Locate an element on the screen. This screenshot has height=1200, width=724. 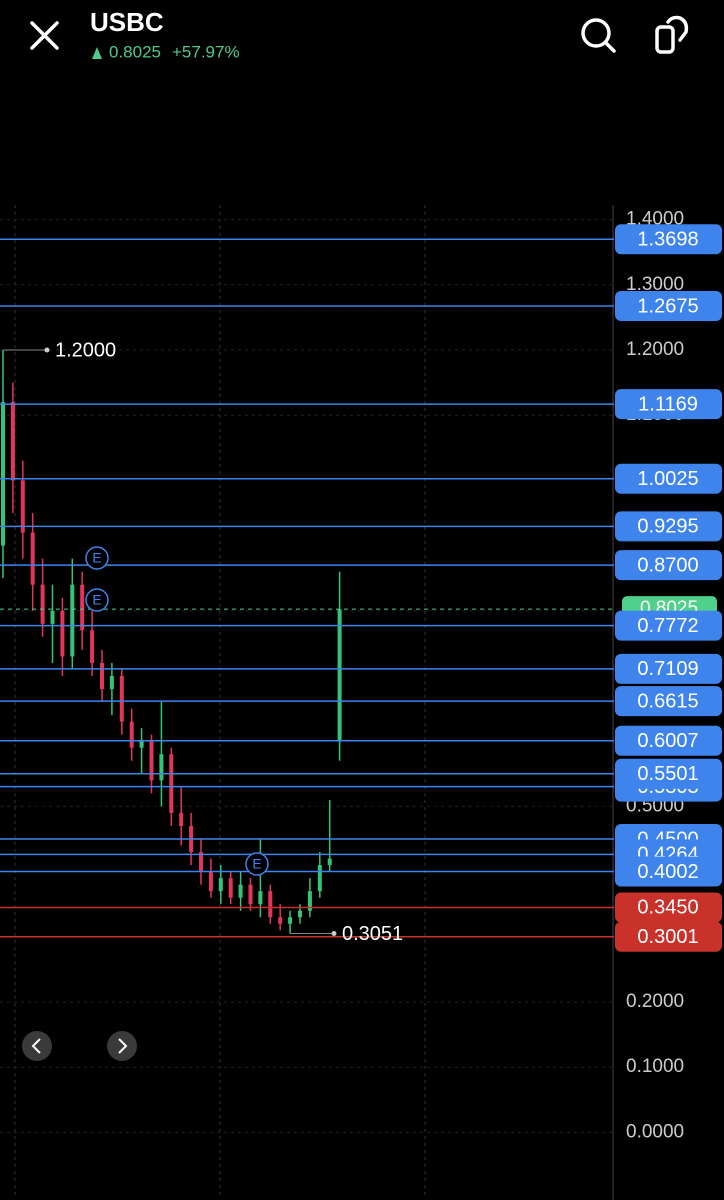
price-level-label: 1.2675 is located at coordinates (667, 306).